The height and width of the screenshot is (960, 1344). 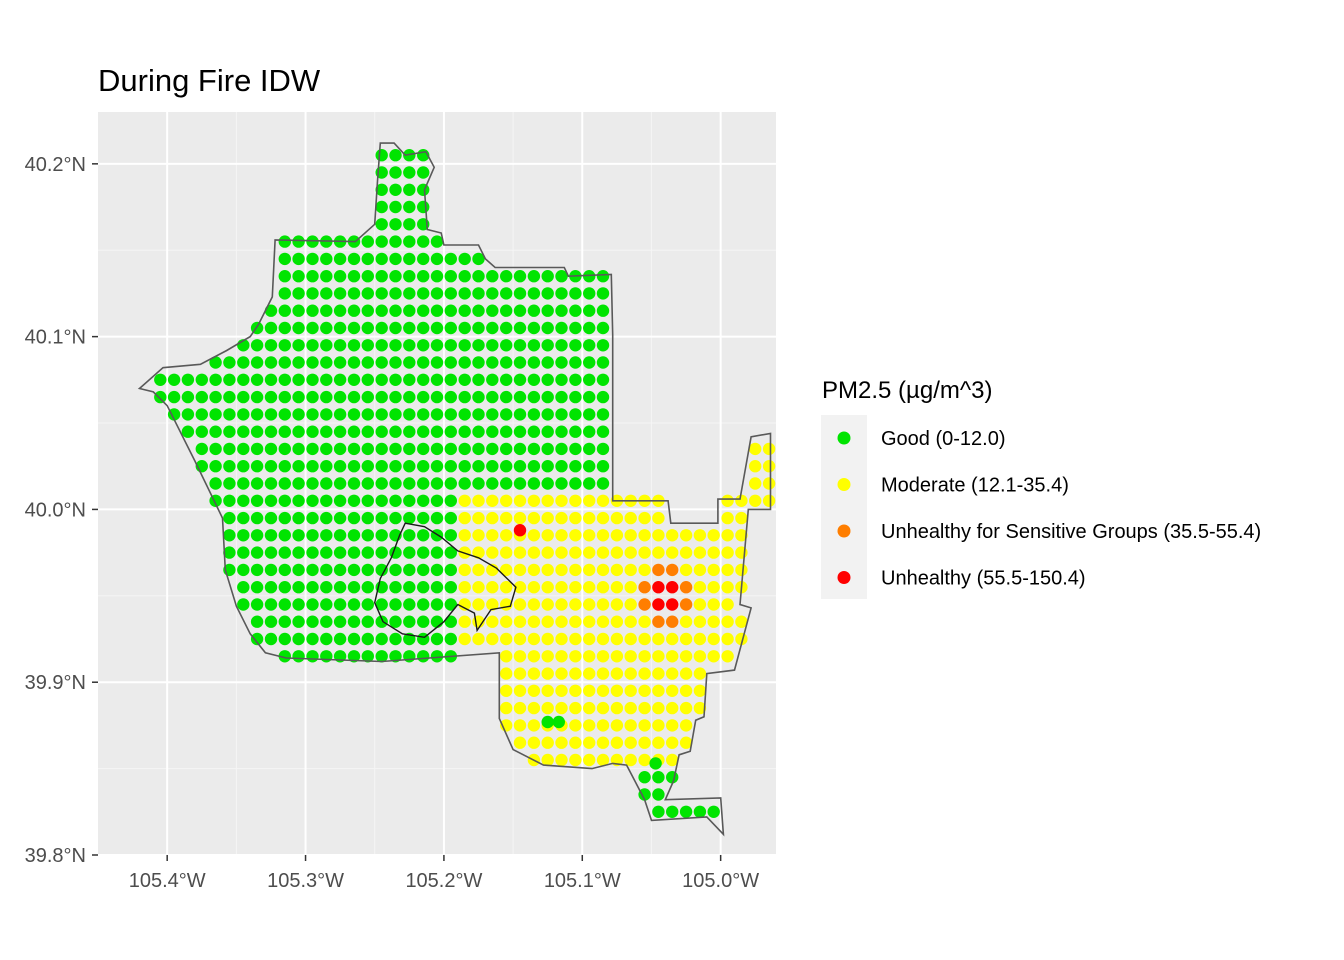 I want to click on legend-key, so click(x=844, y=531).